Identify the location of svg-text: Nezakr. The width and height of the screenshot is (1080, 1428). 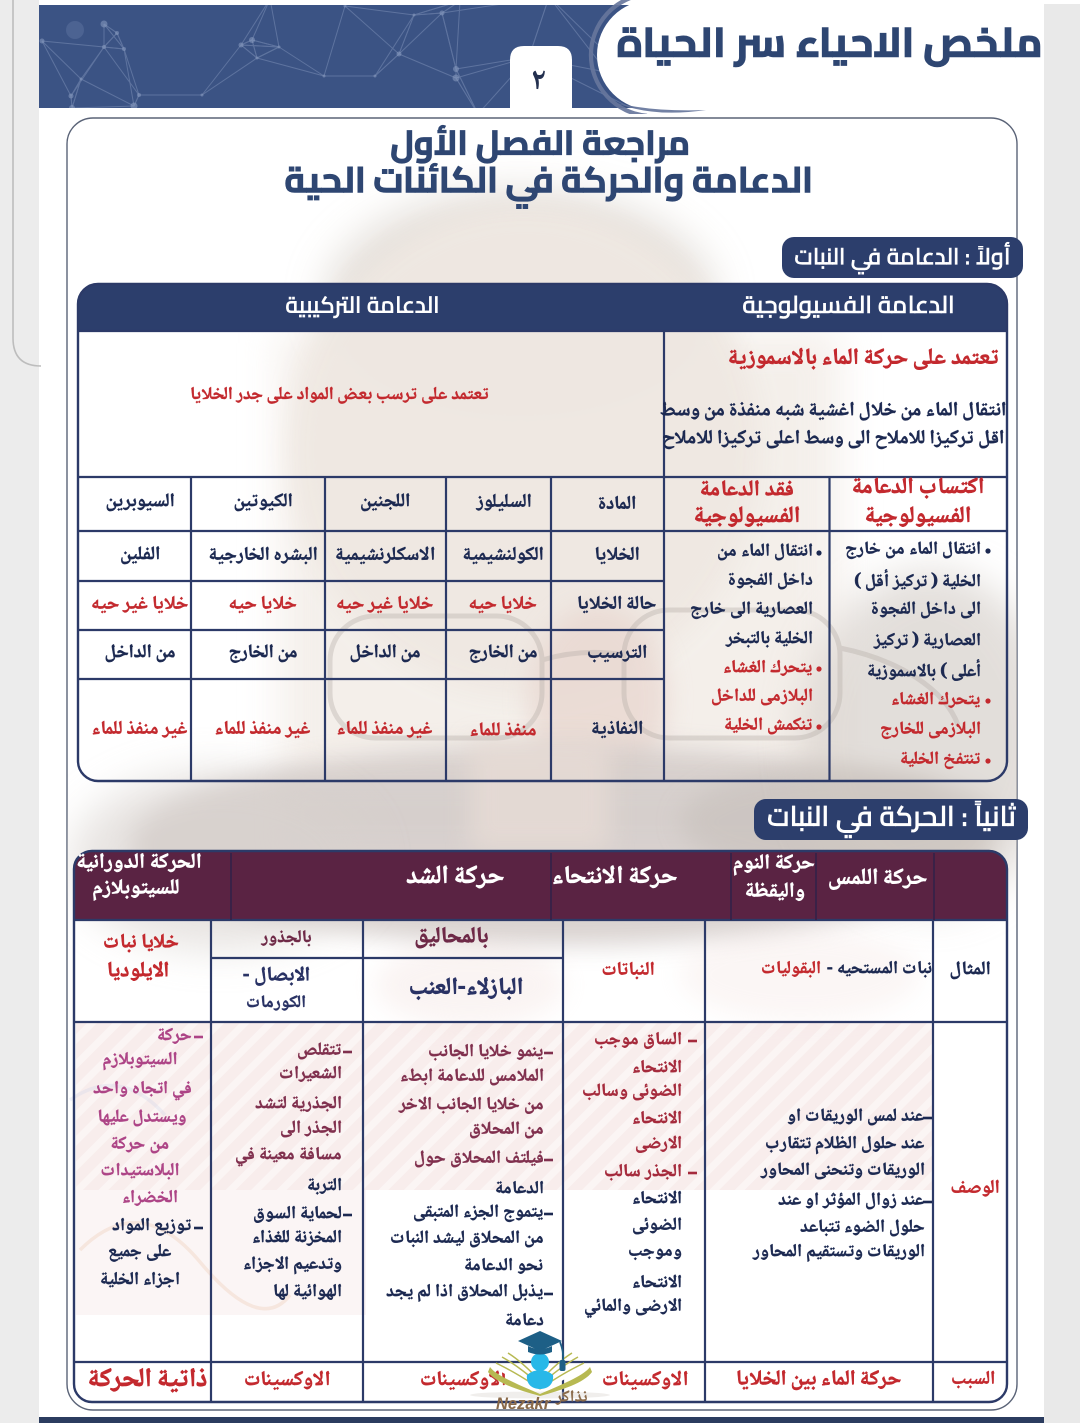
(524, 1404).